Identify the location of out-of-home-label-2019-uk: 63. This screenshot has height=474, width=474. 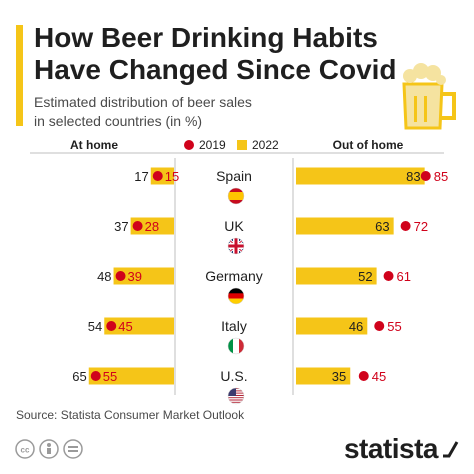
(382, 226).